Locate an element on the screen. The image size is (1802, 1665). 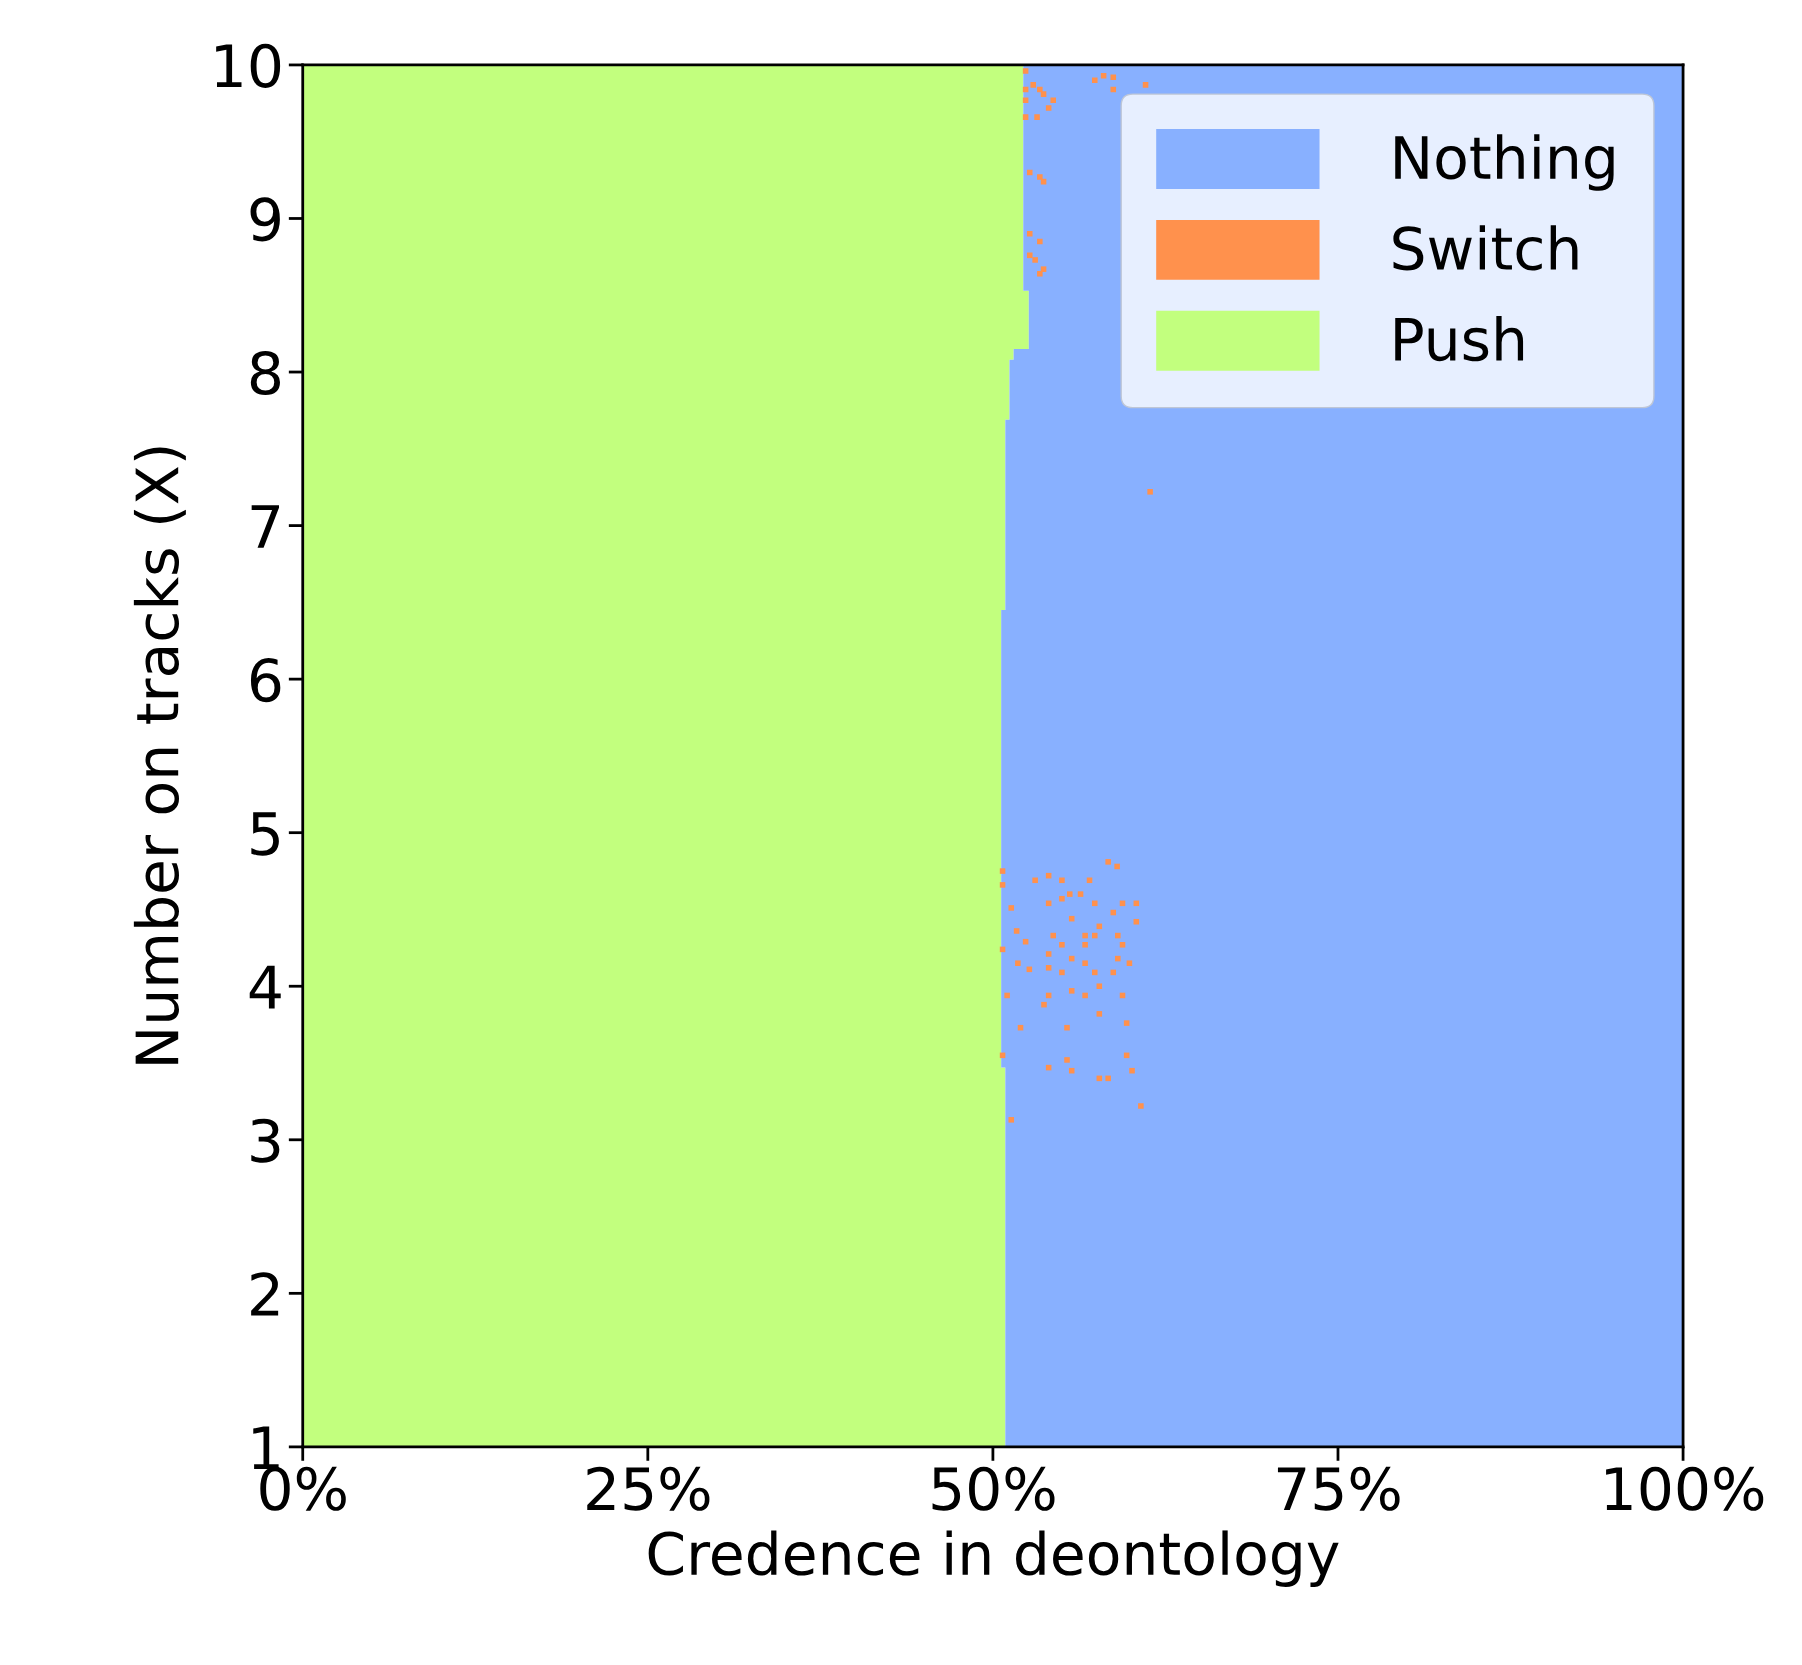
legend-label: Push is located at coordinates (1459, 339).